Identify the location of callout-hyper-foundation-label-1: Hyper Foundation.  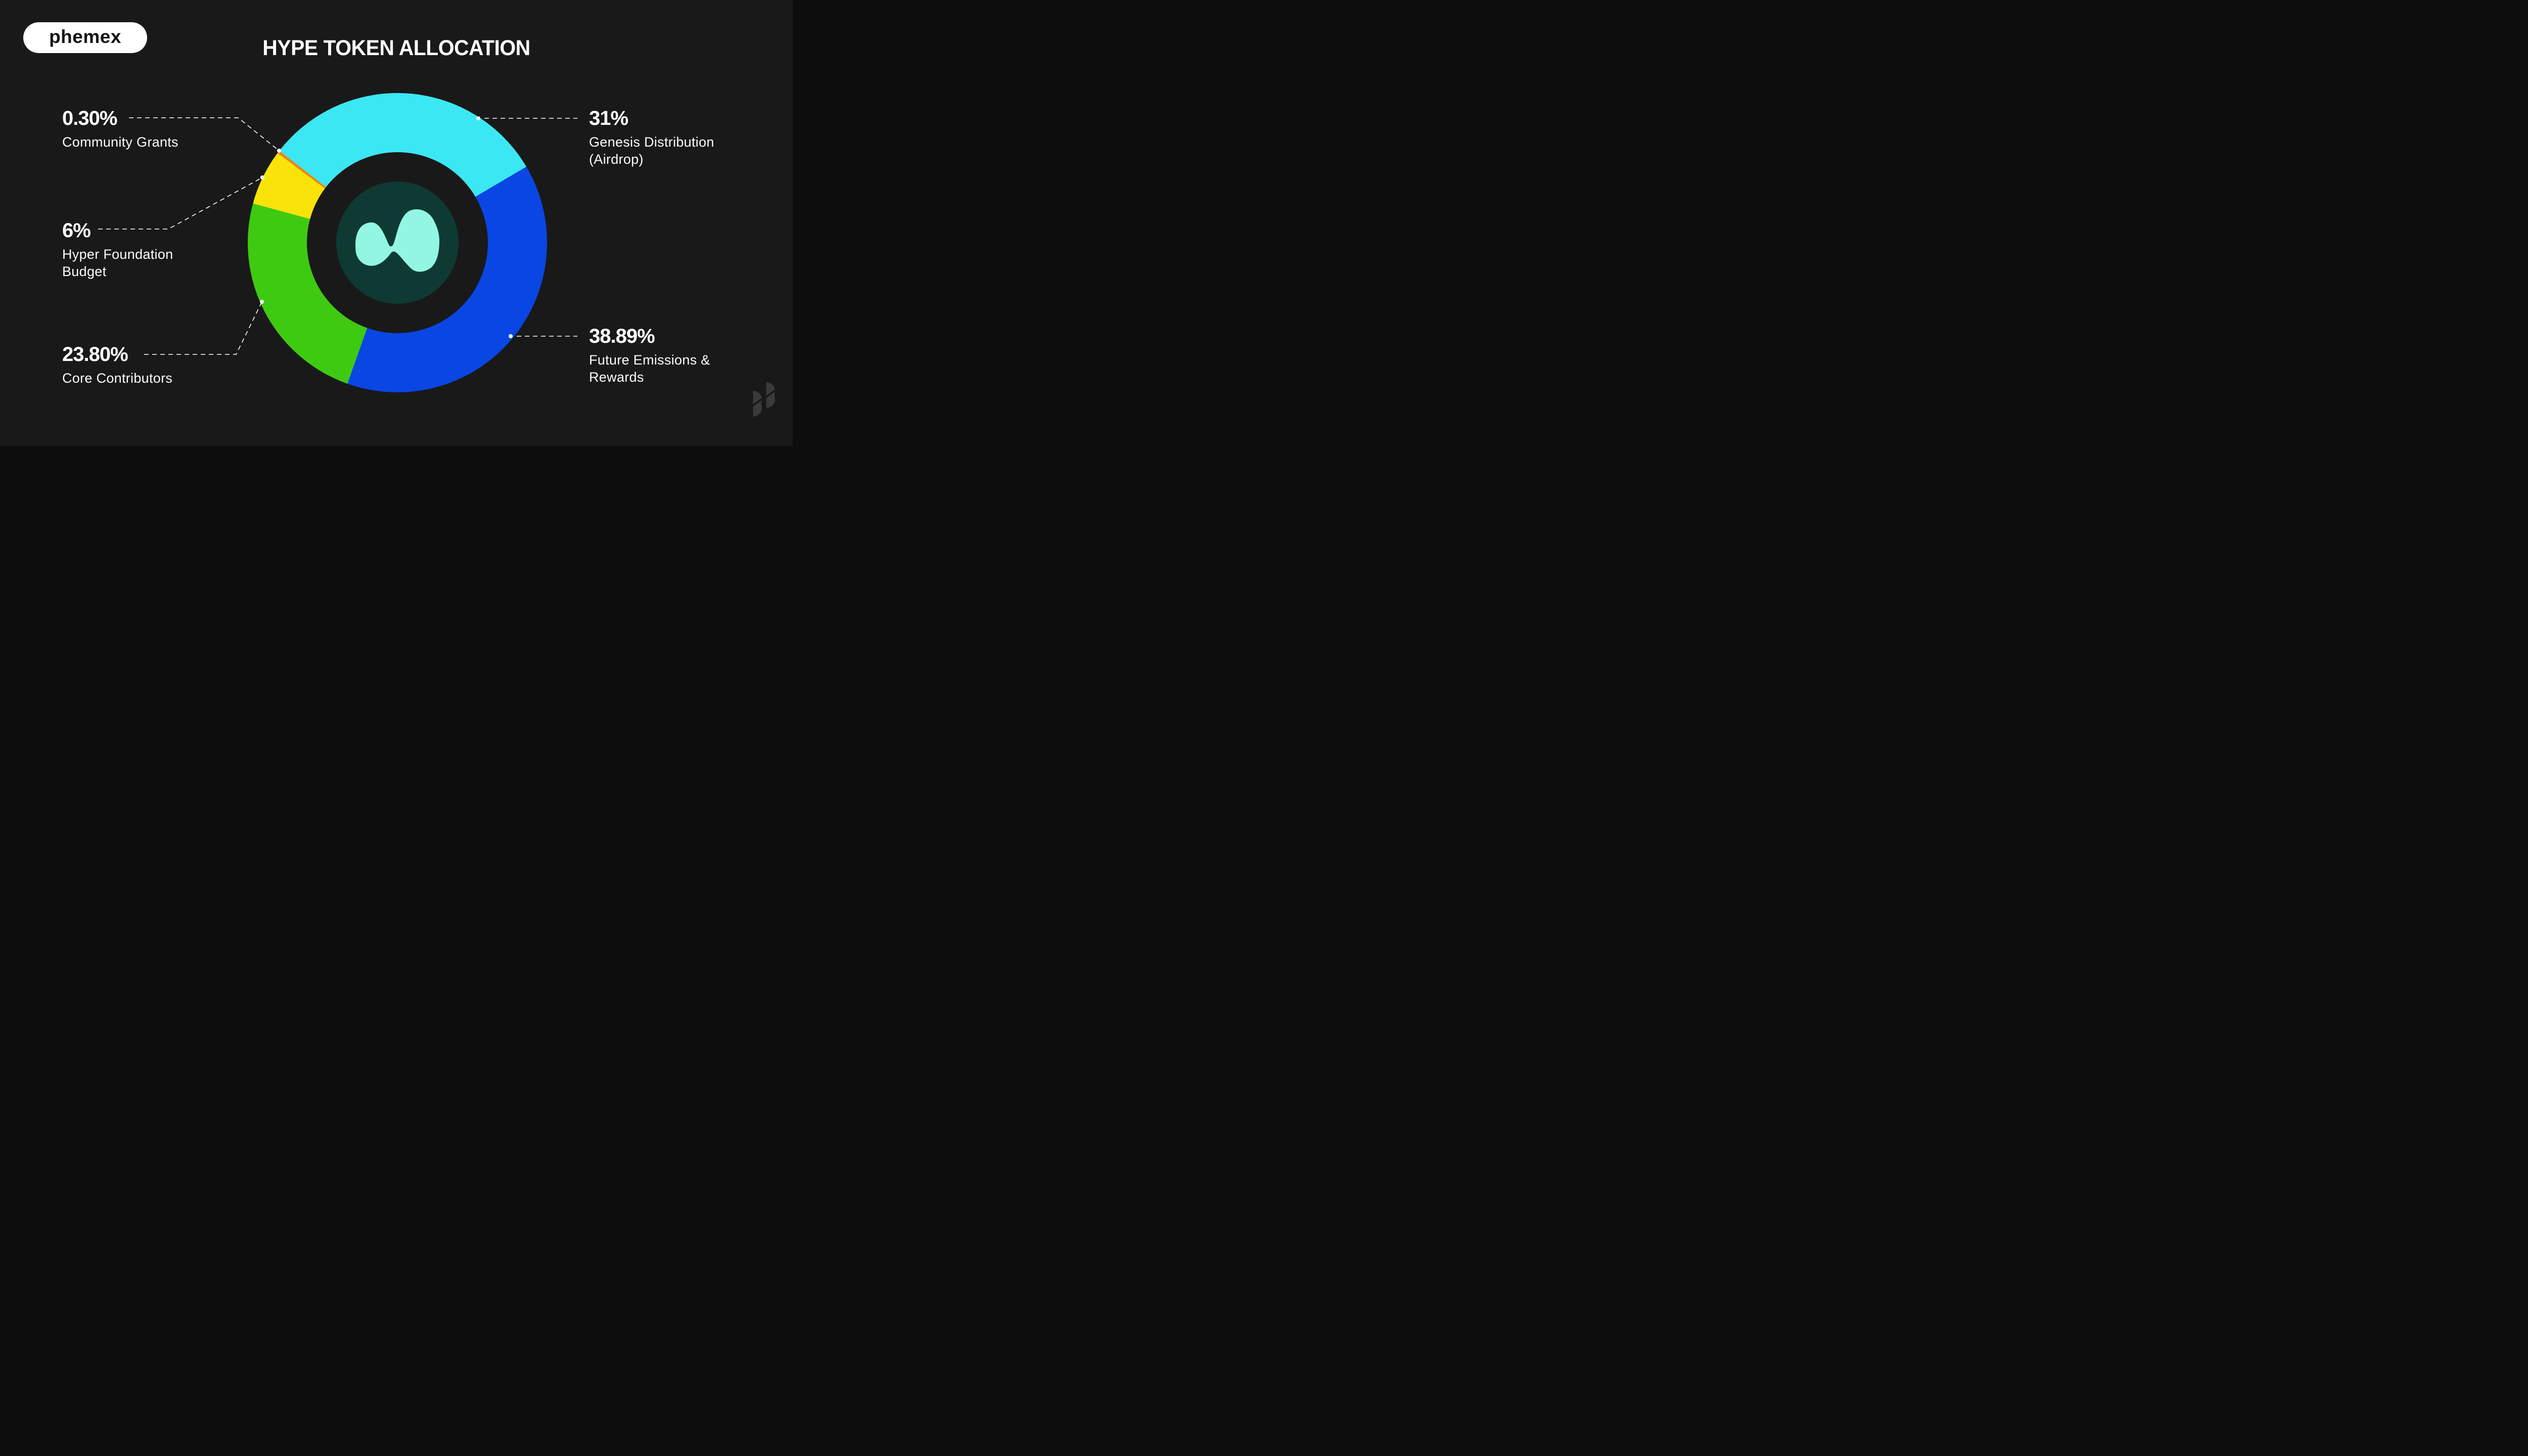
(118, 254).